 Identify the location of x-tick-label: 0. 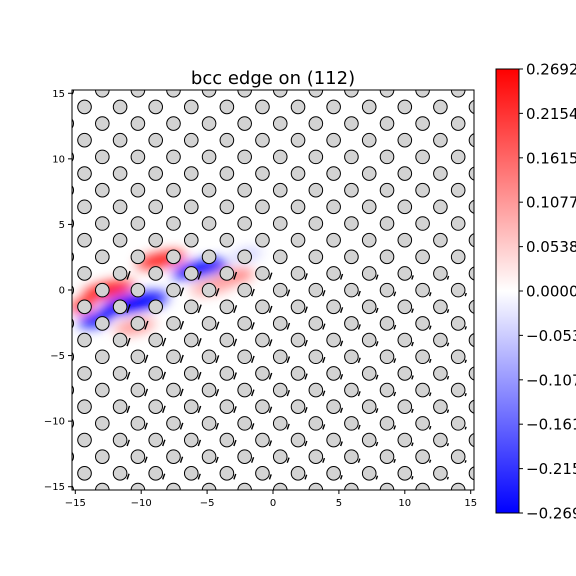
(273, 503).